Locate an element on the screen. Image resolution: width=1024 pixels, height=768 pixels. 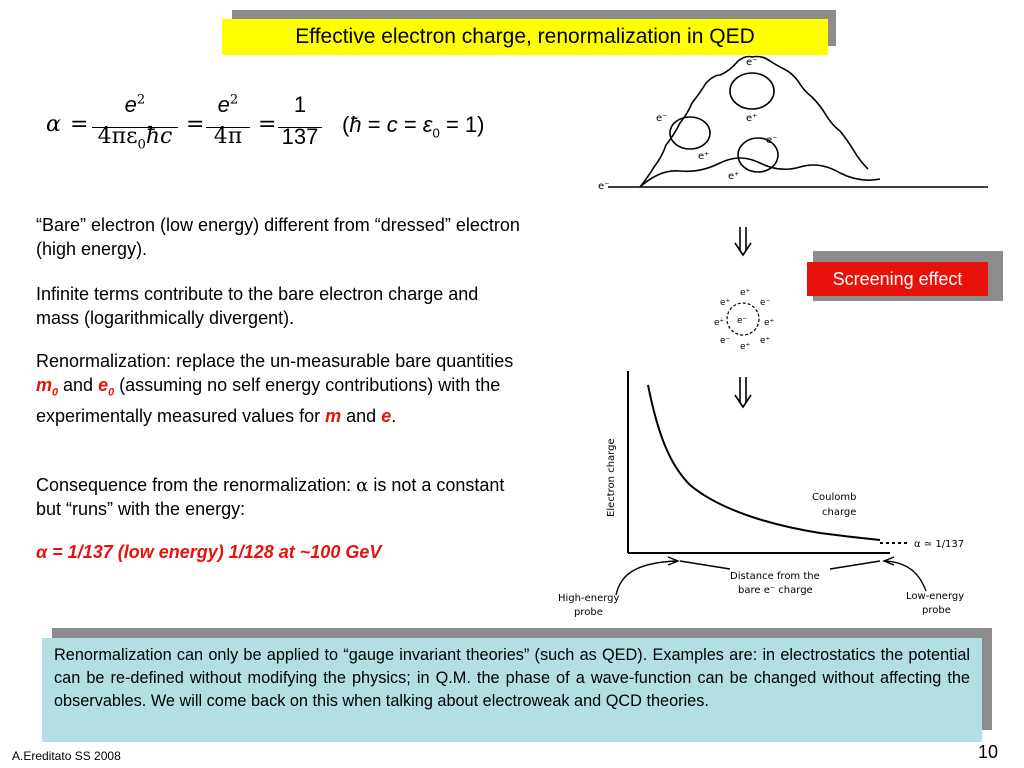
note-eq3: = is located at coordinates (452, 124).